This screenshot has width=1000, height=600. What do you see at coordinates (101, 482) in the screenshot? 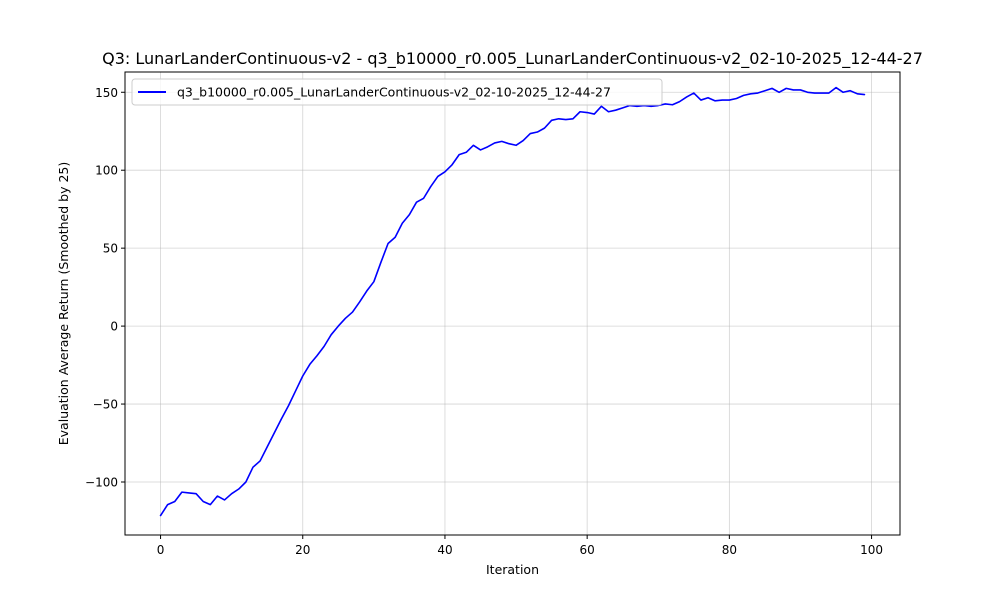
I see `y-tick-label: −100` at bounding box center [101, 482].